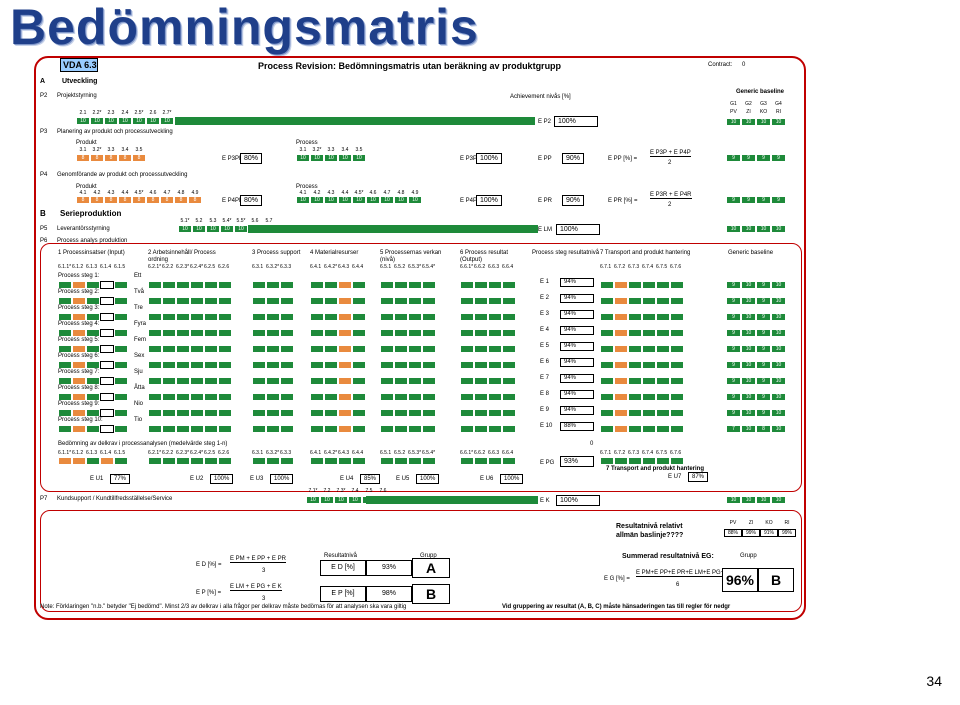 Image resolution: width=960 pixels, height=705 pixels. Describe the element at coordinates (733, 229) in the screenshot. I see `p5-group-value: 10` at that location.